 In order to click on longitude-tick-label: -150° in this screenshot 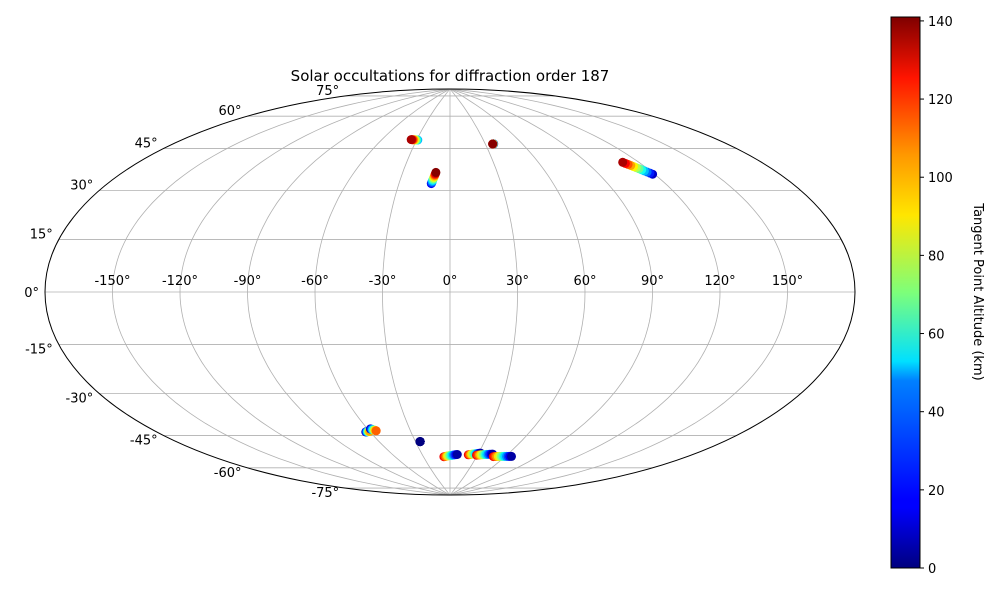, I will do `click(112, 281)`.